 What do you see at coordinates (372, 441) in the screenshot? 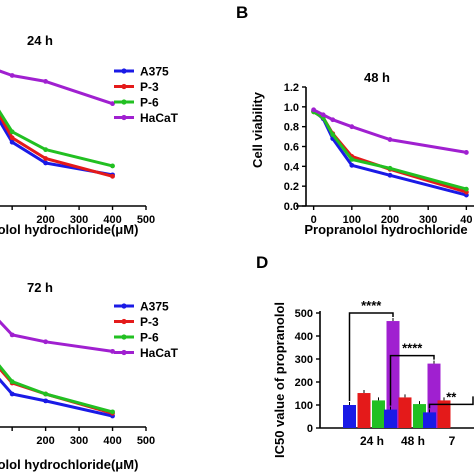
I see `x-tick-label: 24 h` at bounding box center [372, 441].